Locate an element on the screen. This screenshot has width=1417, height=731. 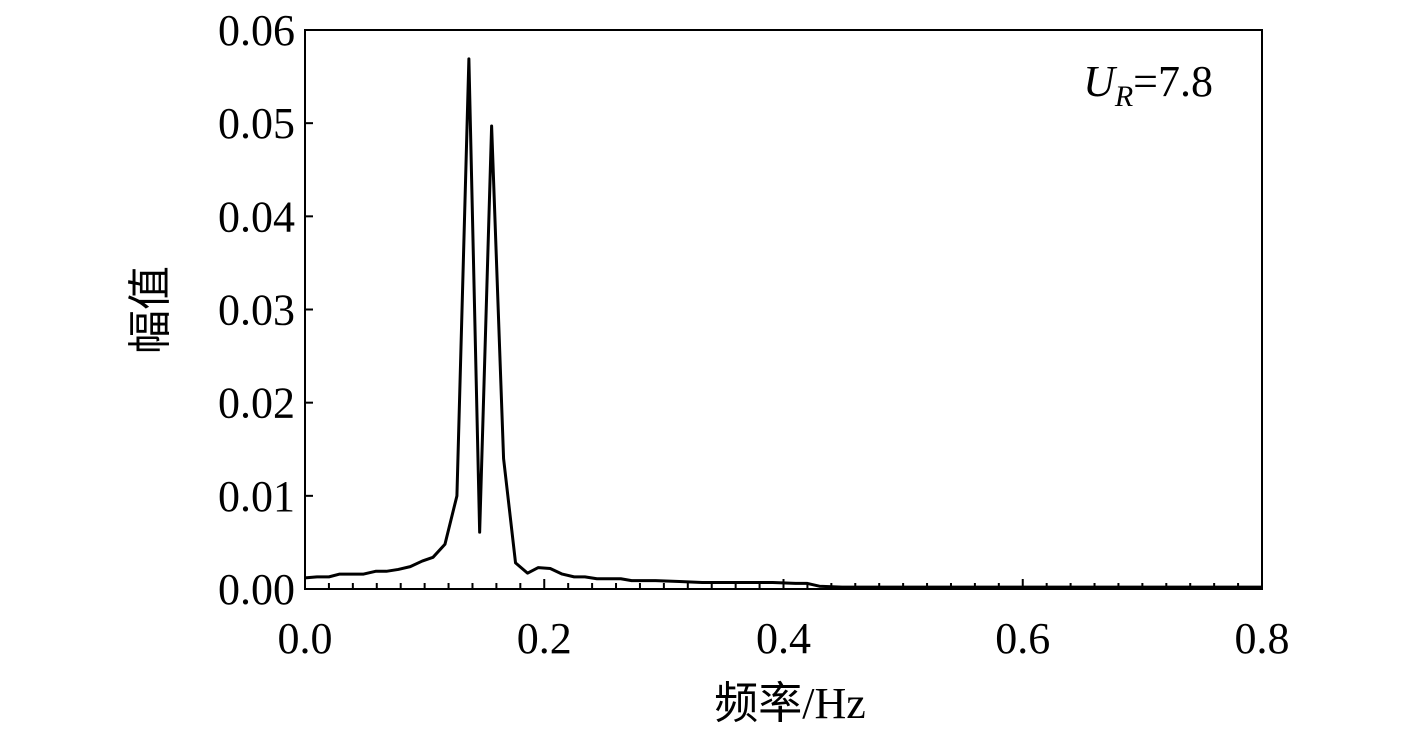
y-tick-label: 0.02 is located at coordinates (256, 403).